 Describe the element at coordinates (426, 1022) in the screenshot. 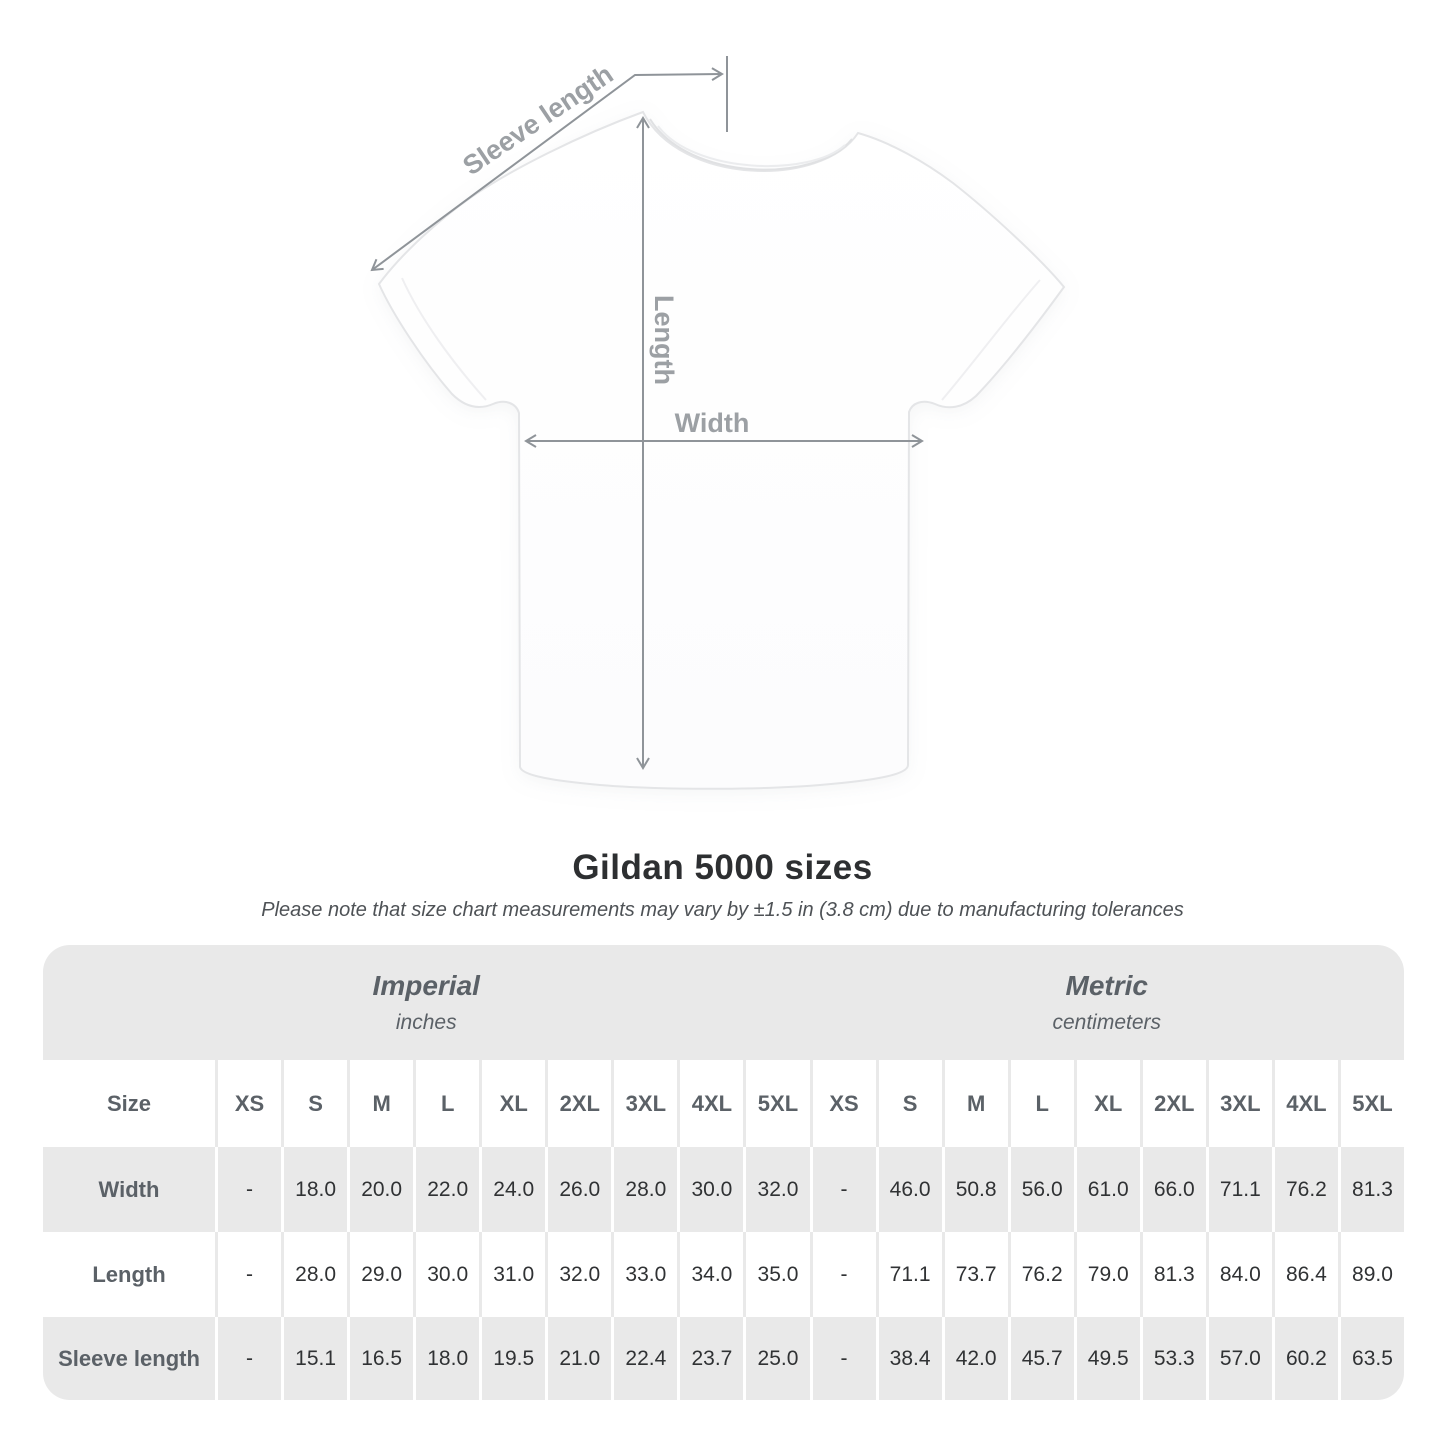

I see `imperial-sublabel: inches` at that location.